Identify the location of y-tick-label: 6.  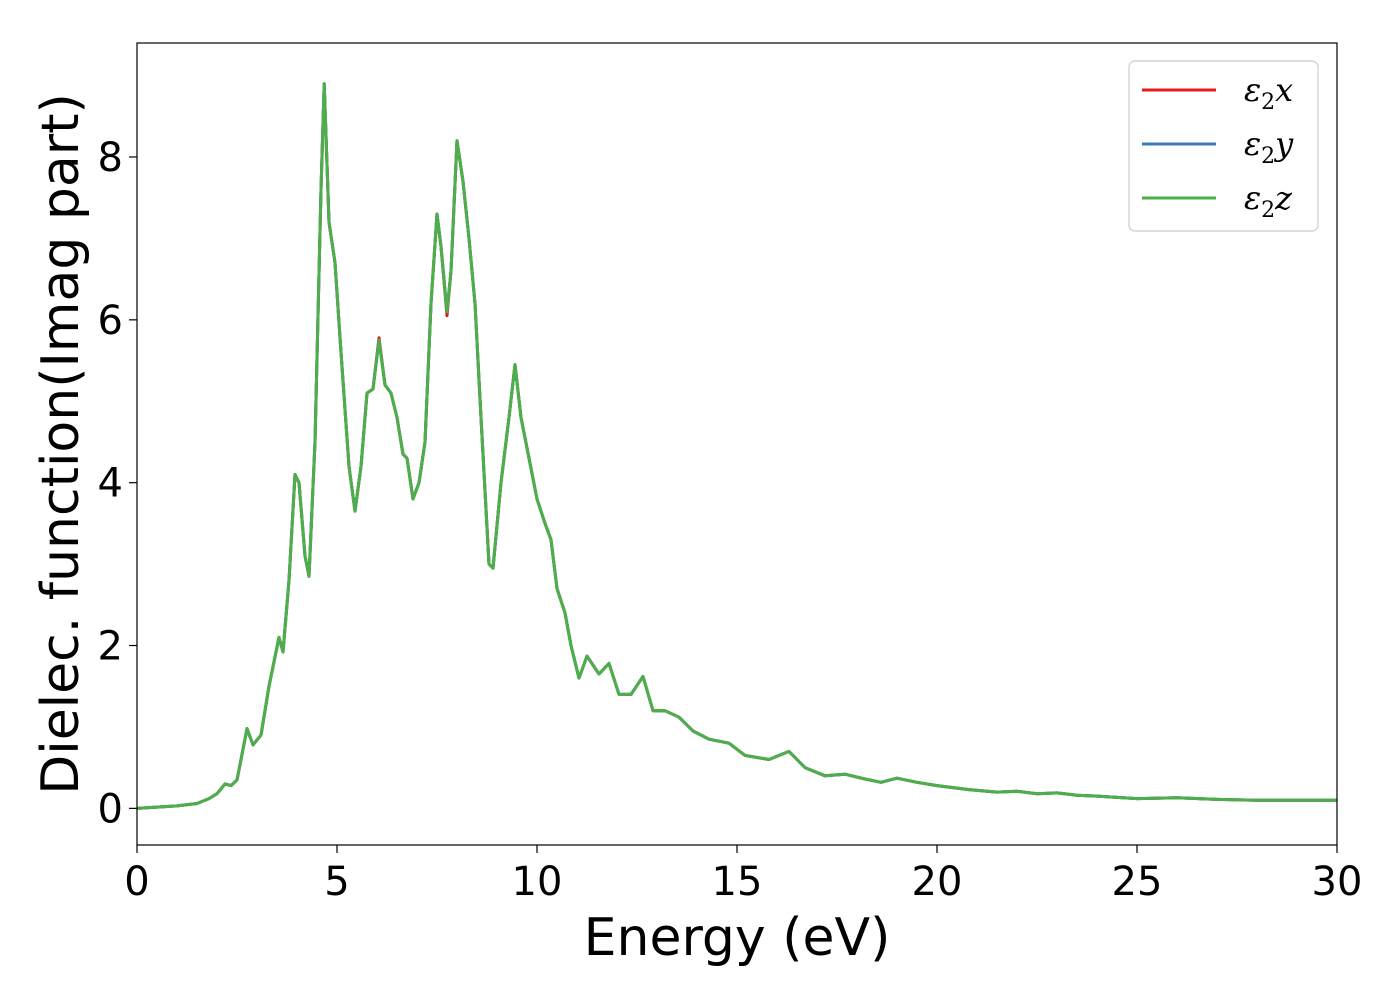
(110, 321).